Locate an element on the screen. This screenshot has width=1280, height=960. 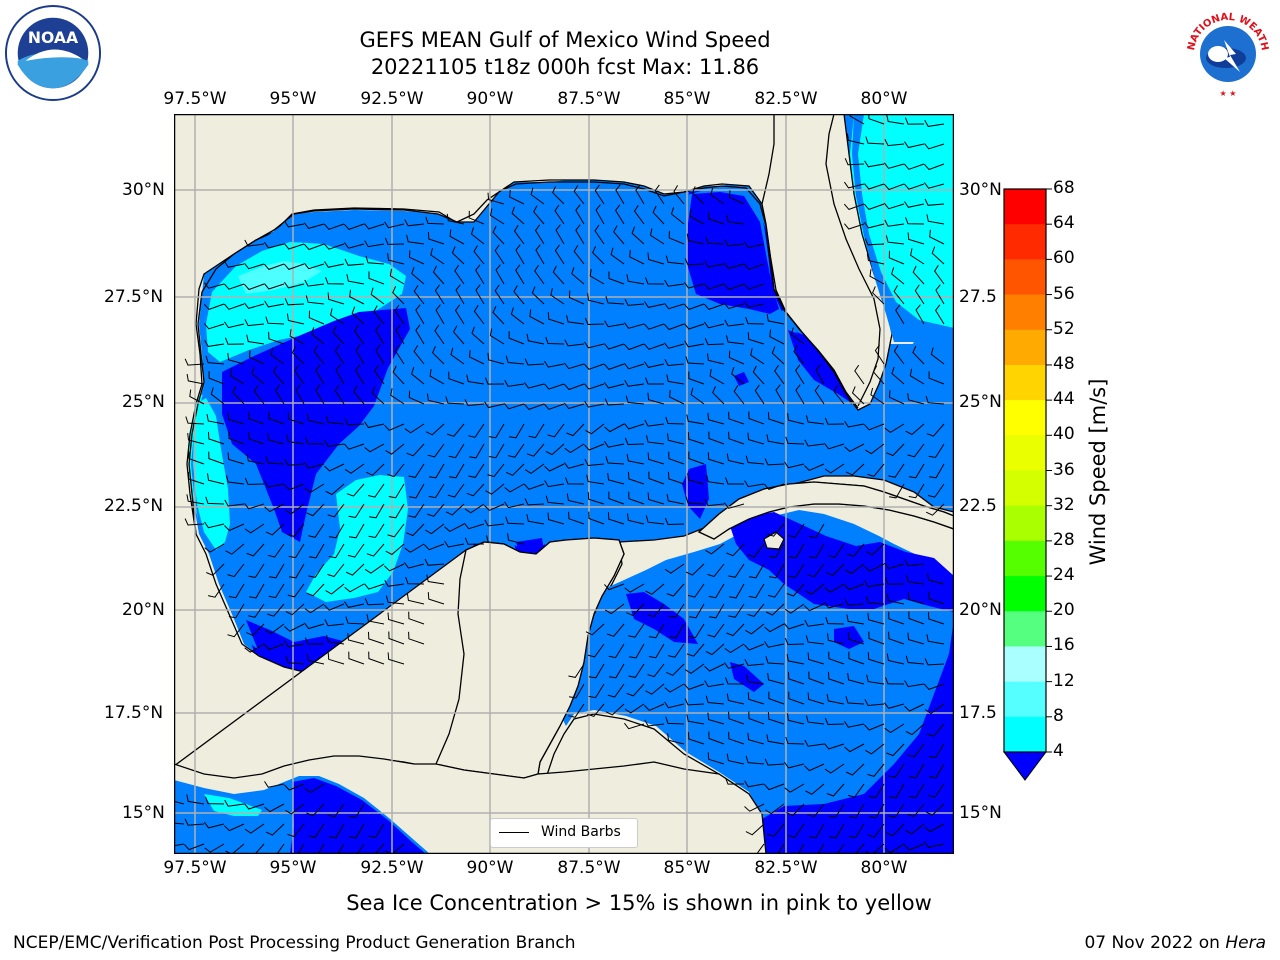
colorbar-tick-label: 12 is located at coordinates (1064, 680).